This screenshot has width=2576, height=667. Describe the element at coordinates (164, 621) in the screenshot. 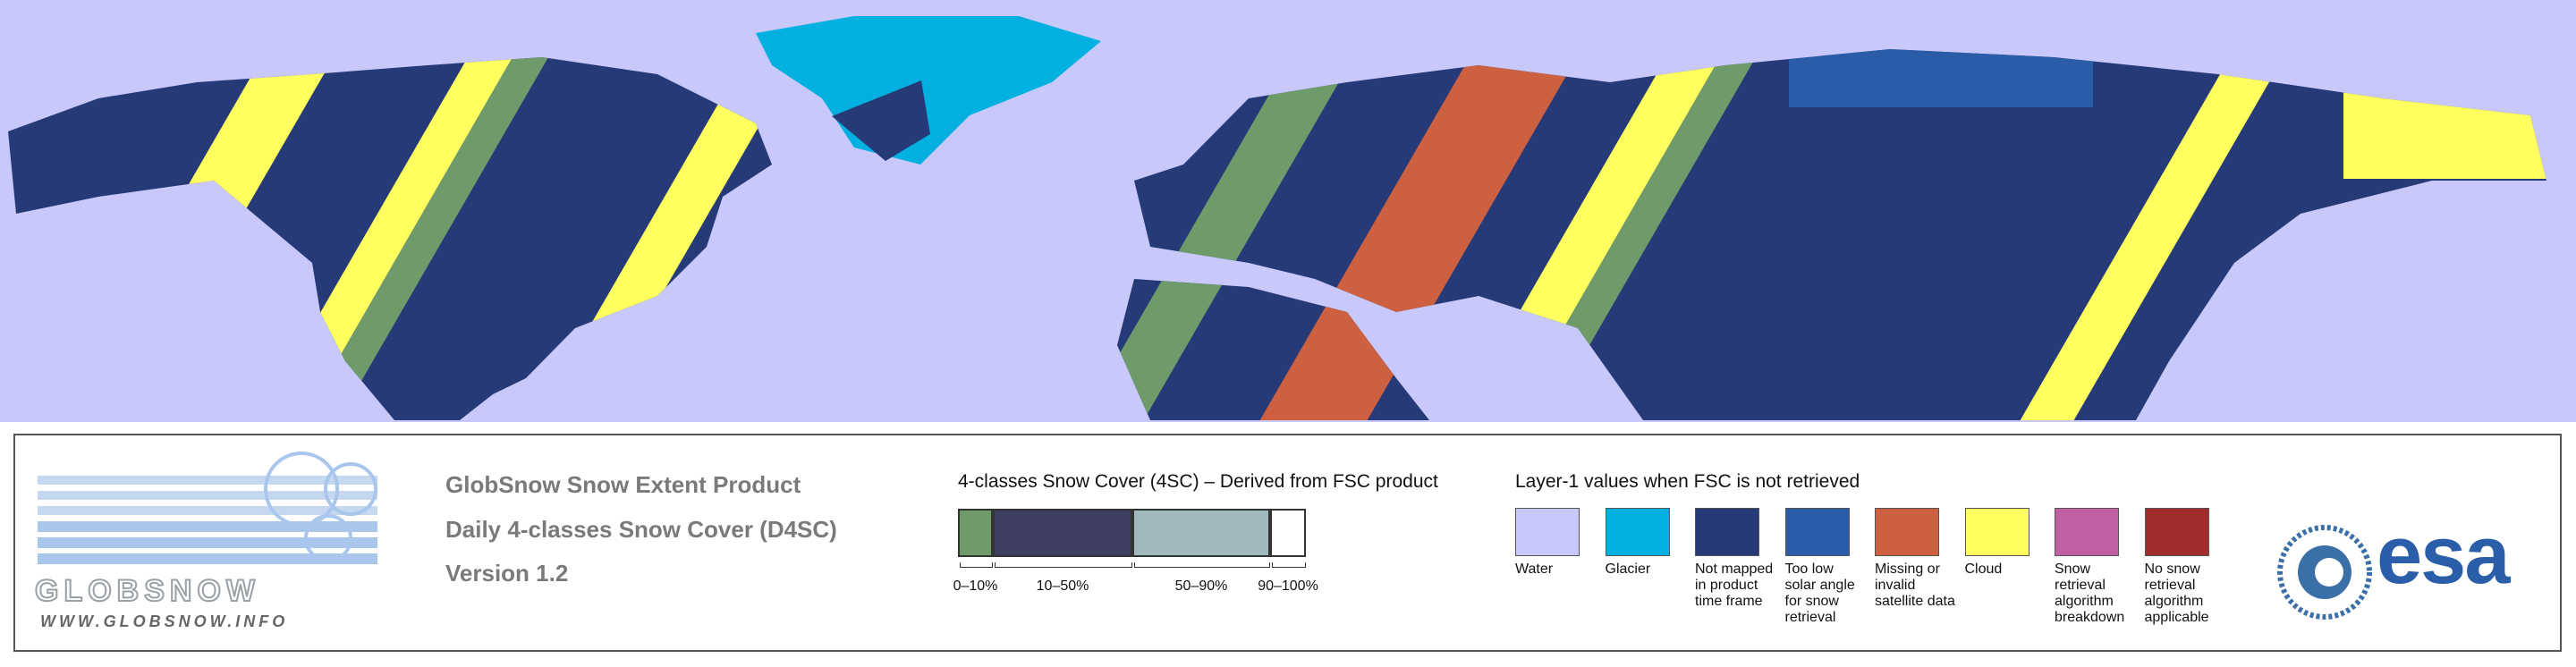

I see `logo-url: WWW.GLOBSNOW.INFO` at that location.